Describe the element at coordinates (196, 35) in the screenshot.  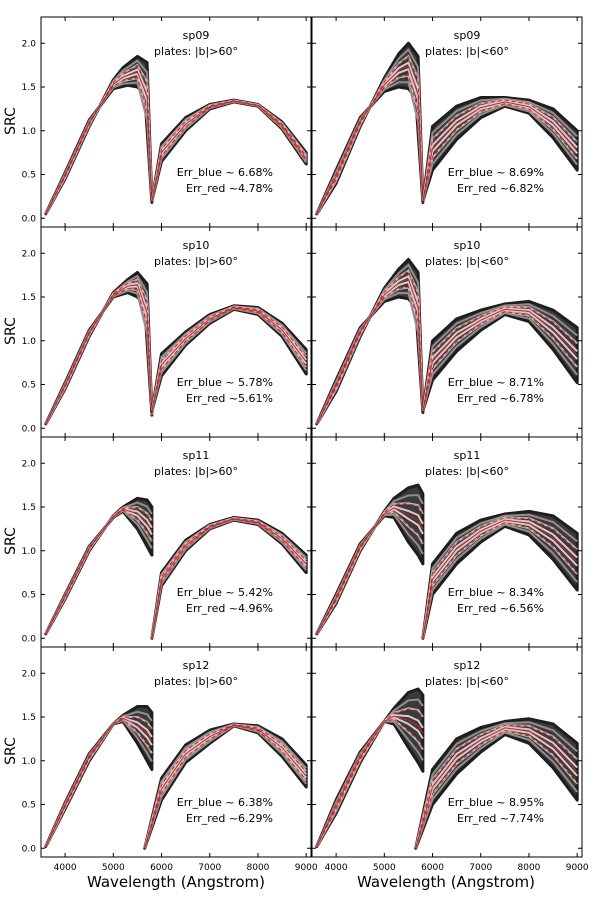
I see `panel-title: sp09` at that location.